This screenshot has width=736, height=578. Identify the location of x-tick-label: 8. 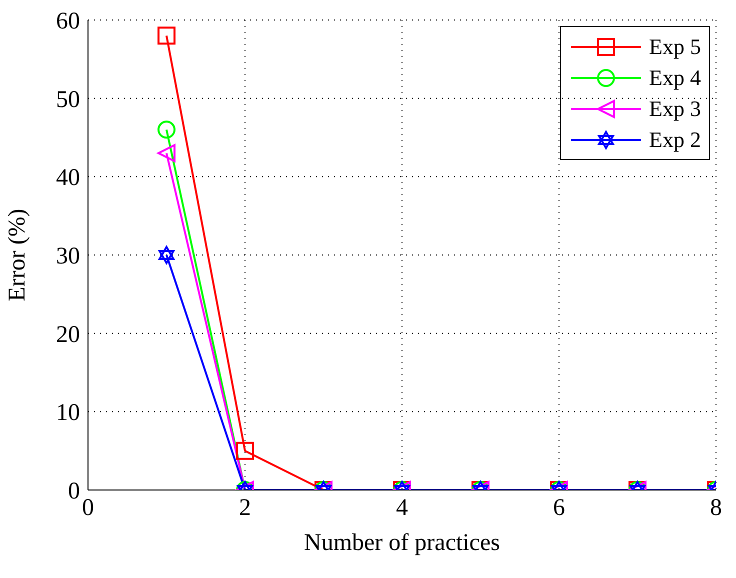
(716, 508).